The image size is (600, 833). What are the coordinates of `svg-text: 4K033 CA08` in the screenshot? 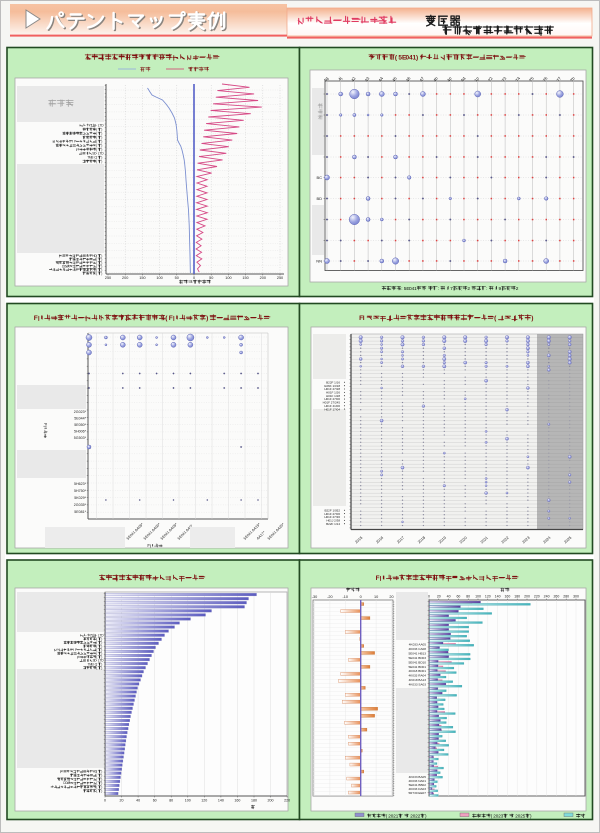 It's located at (417, 649).